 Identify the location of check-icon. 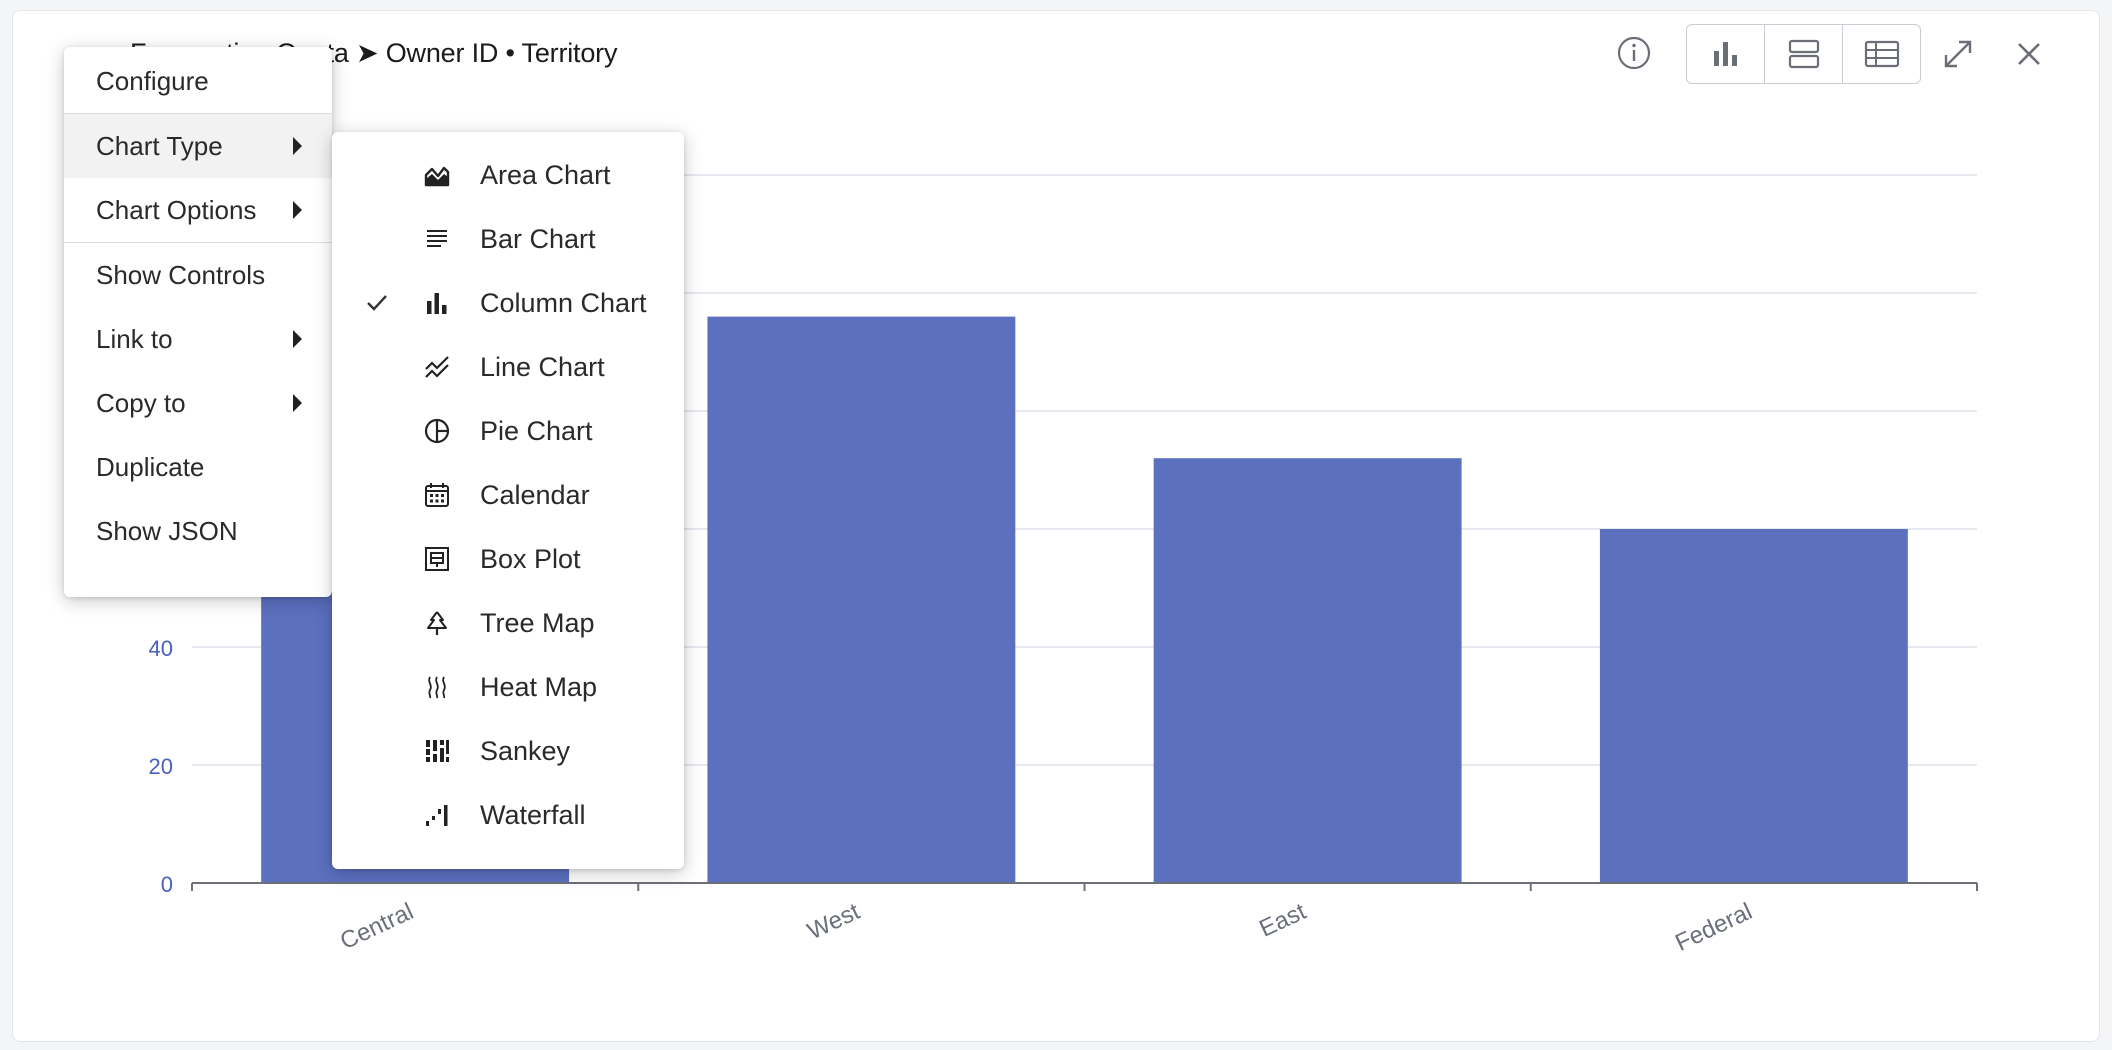
(377, 303).